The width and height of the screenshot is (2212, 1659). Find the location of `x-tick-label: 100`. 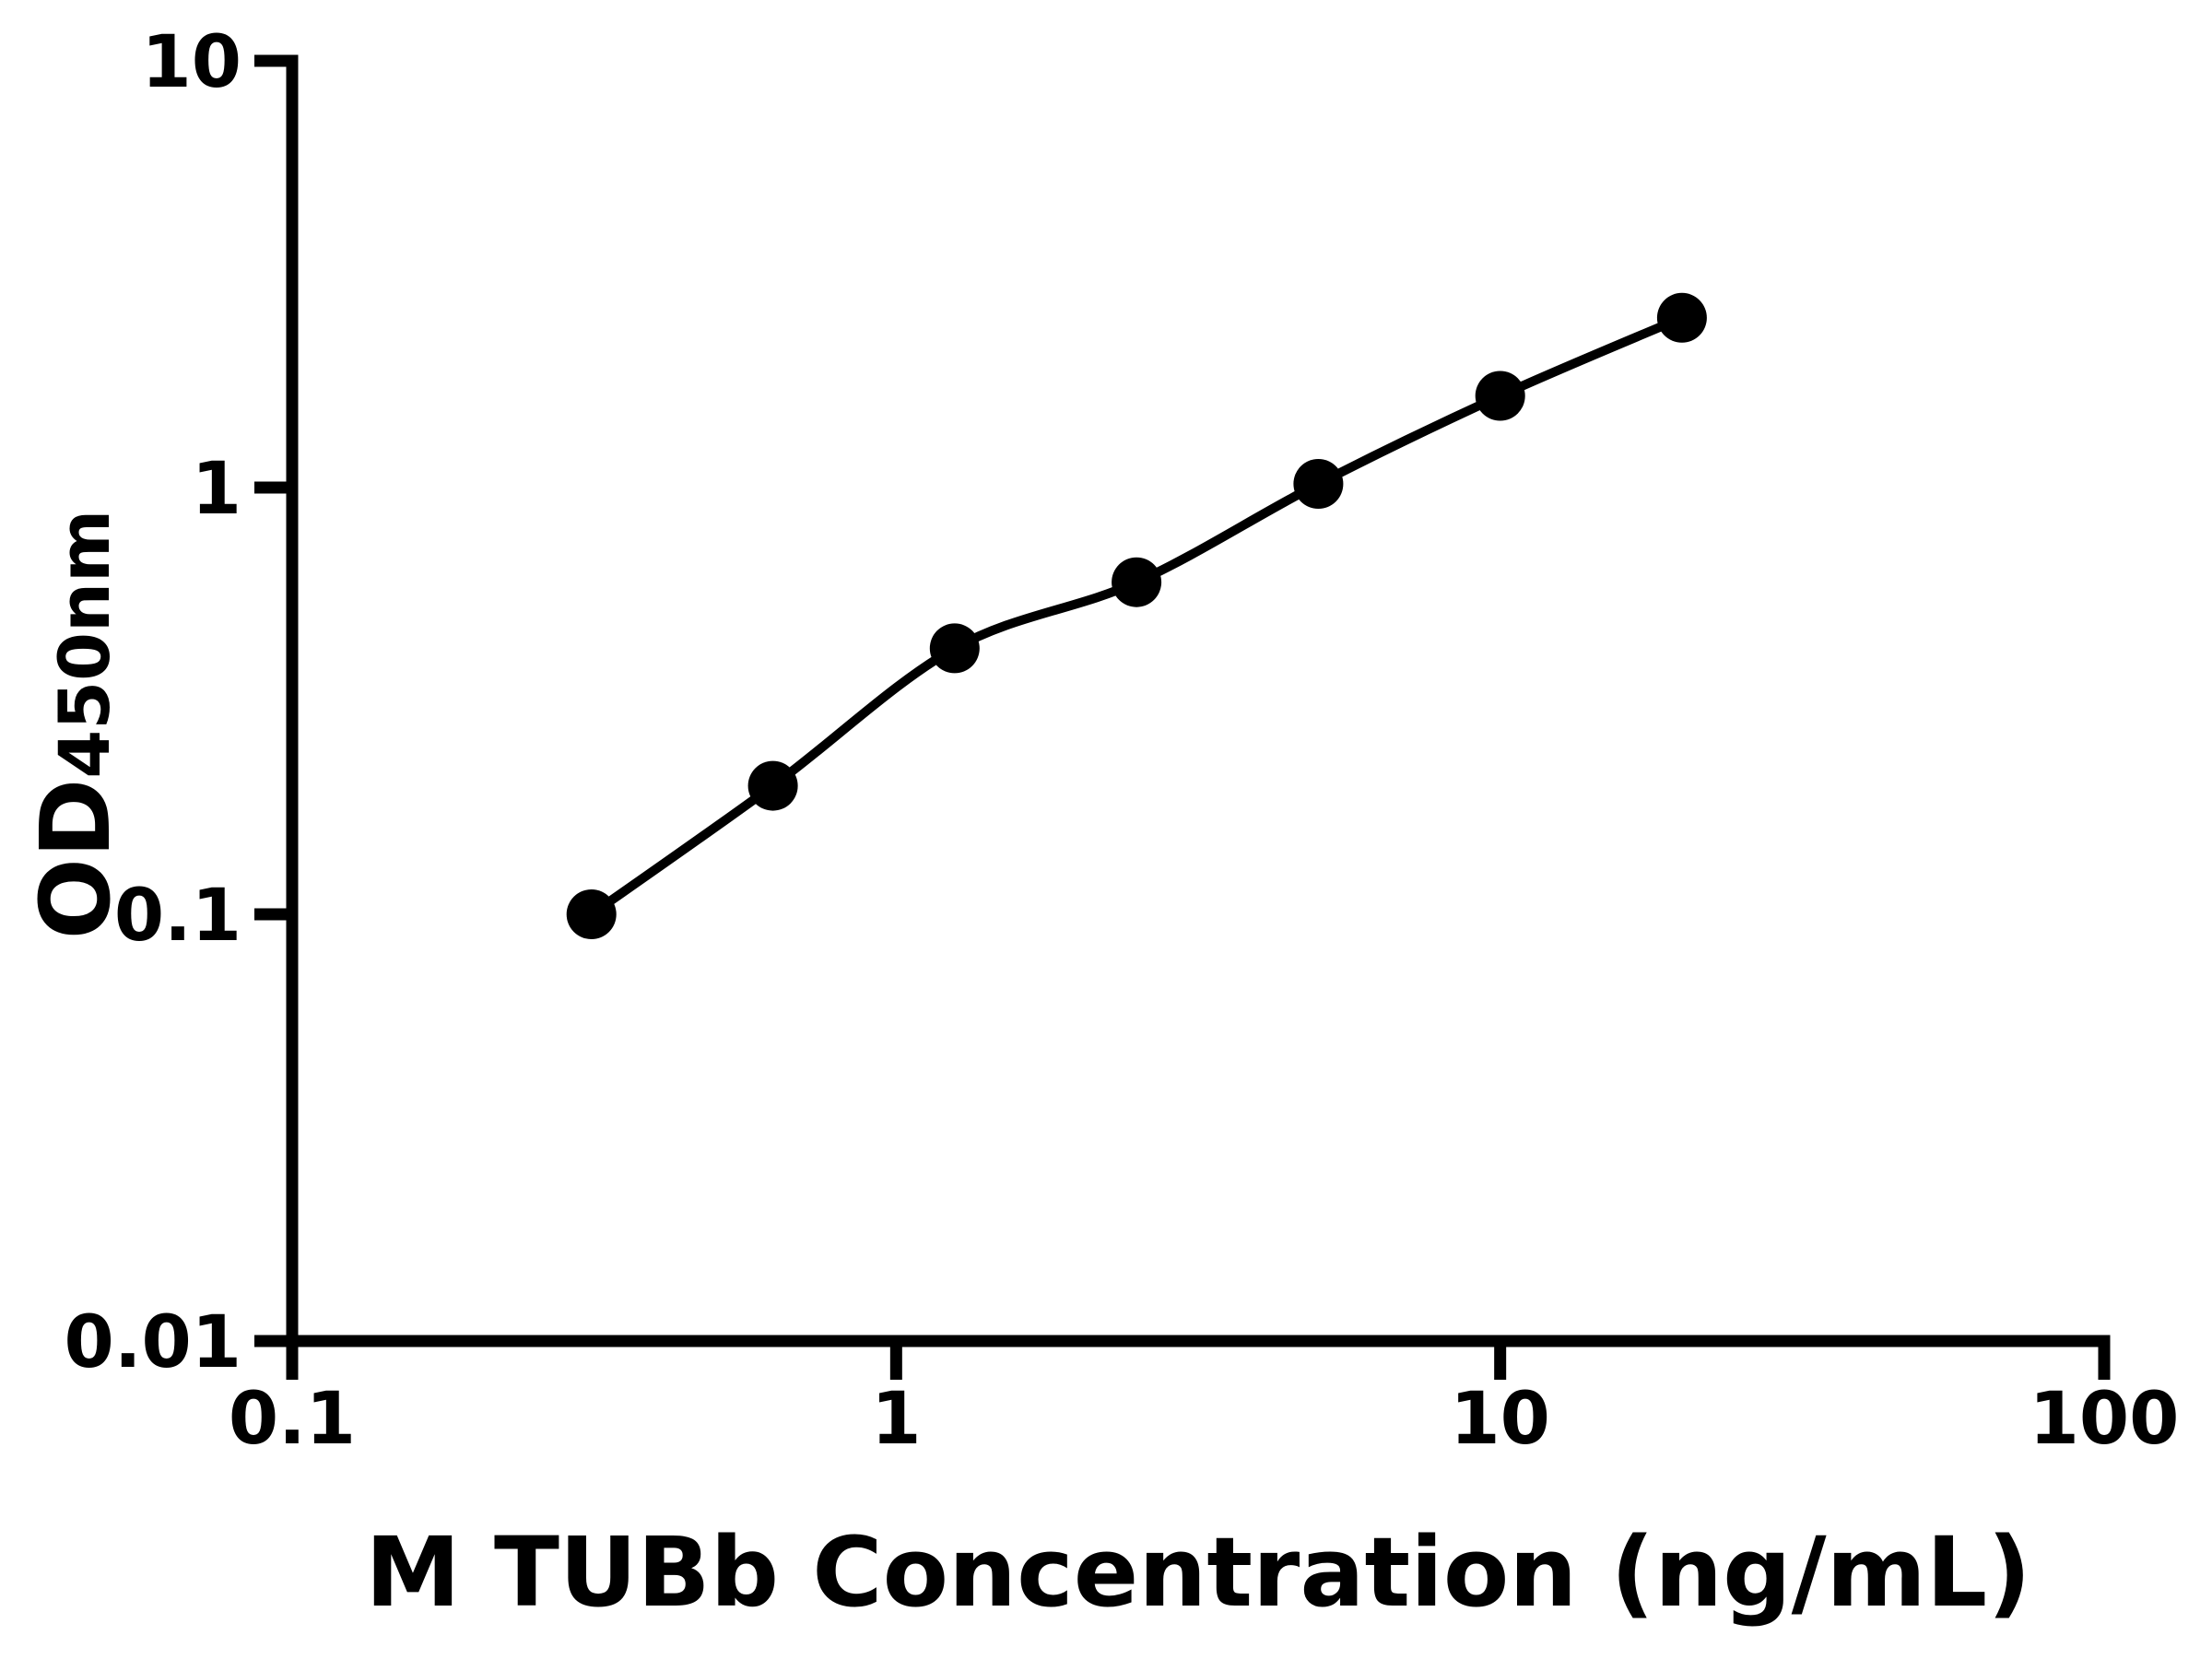

x-tick-label: 100 is located at coordinates (2105, 1419).